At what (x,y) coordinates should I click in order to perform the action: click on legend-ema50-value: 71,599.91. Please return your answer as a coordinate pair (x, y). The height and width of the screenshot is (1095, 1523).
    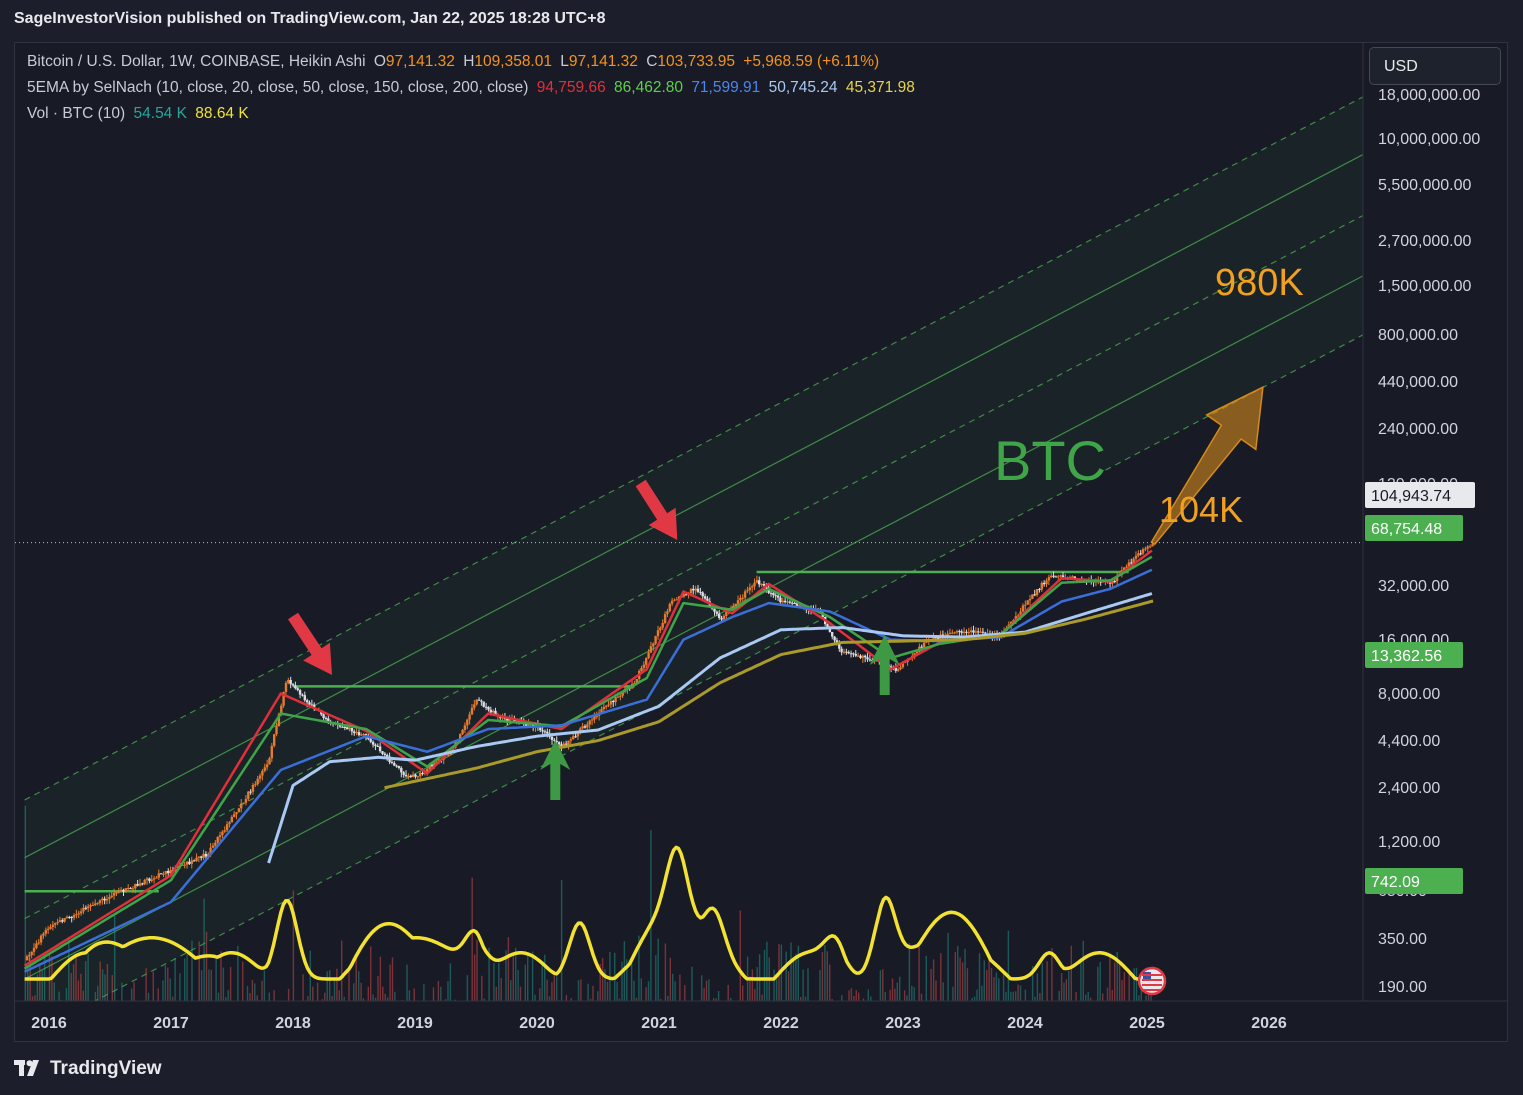
    Looking at the image, I should click on (726, 87).